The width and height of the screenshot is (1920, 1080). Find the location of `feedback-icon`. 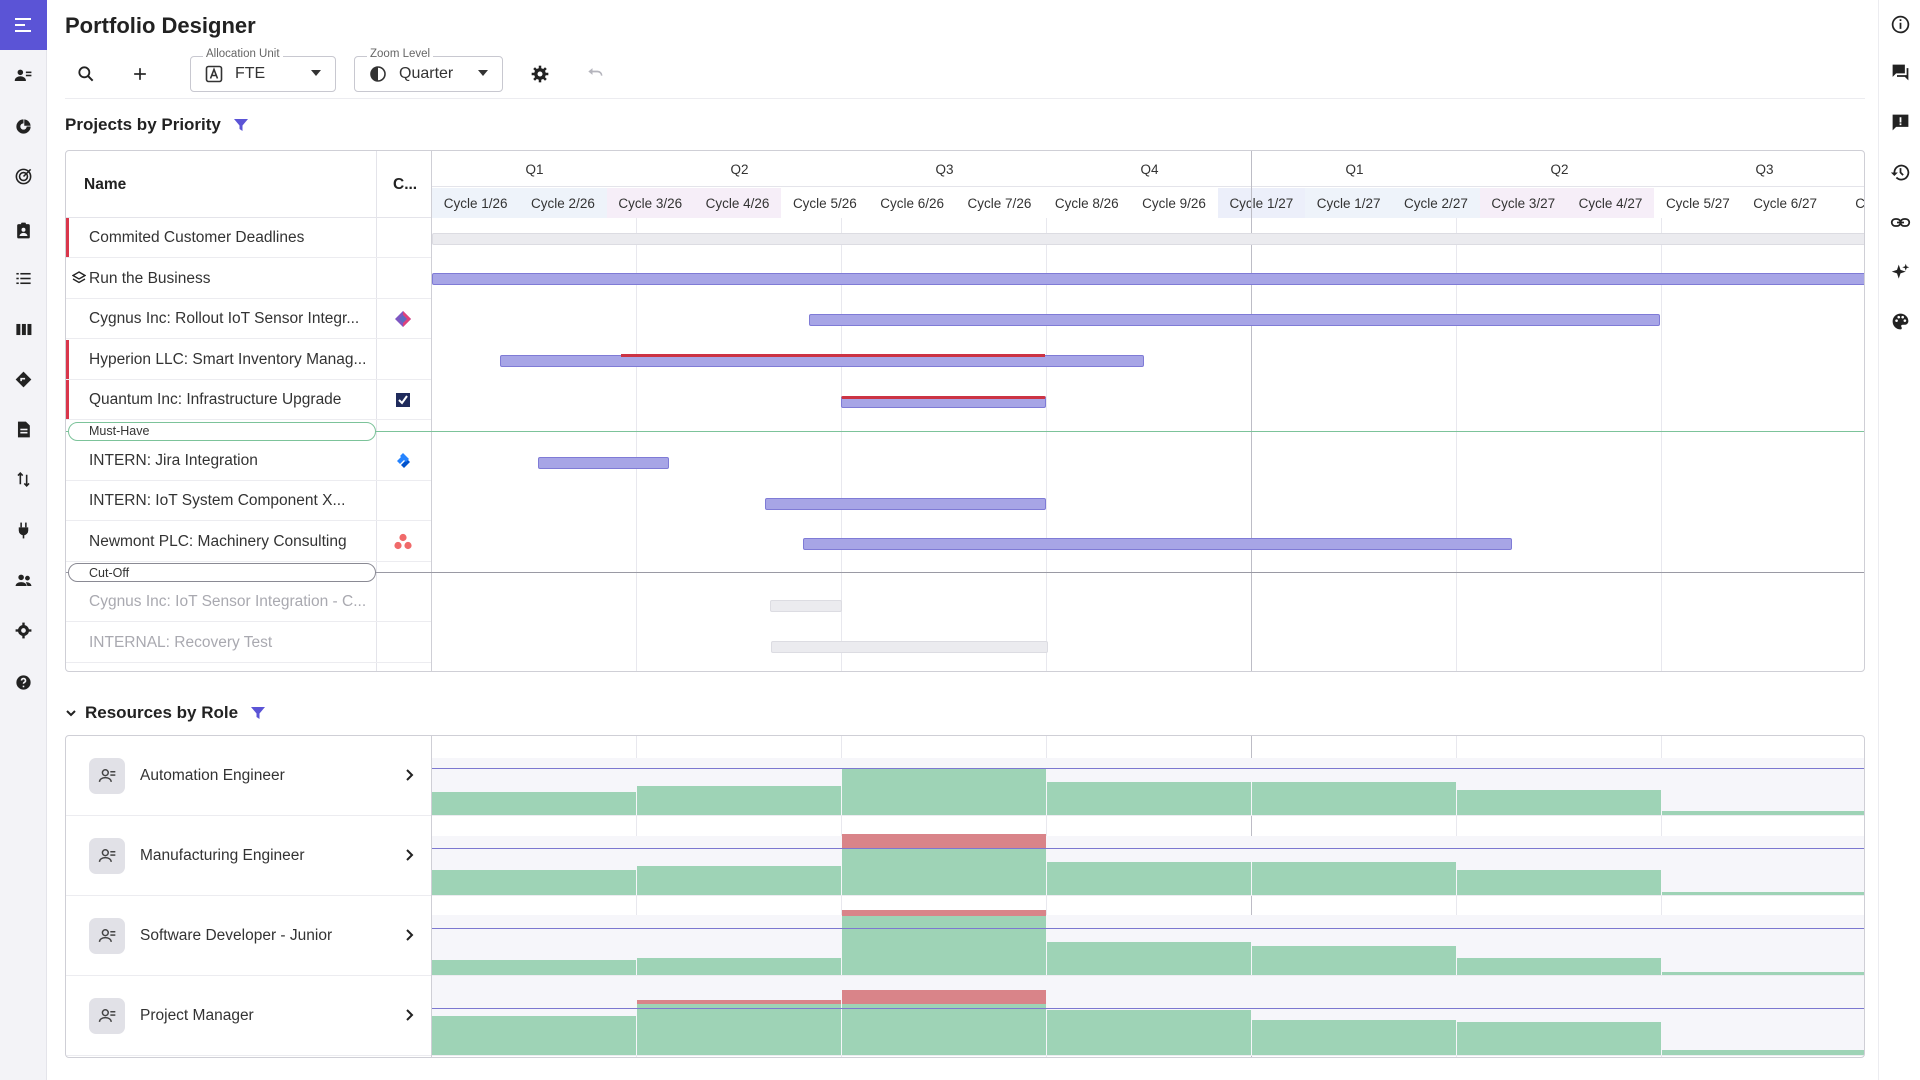

feedback-icon is located at coordinates (1899, 122).